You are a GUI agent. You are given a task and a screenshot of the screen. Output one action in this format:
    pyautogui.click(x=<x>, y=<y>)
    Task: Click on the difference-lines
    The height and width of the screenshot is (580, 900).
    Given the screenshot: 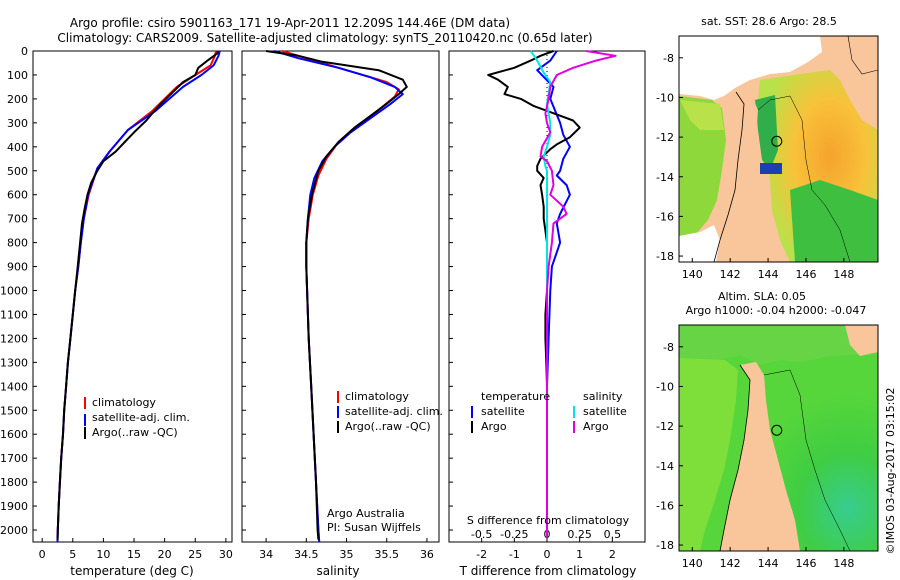 What is the action you would take?
    pyautogui.click(x=552, y=294)
    